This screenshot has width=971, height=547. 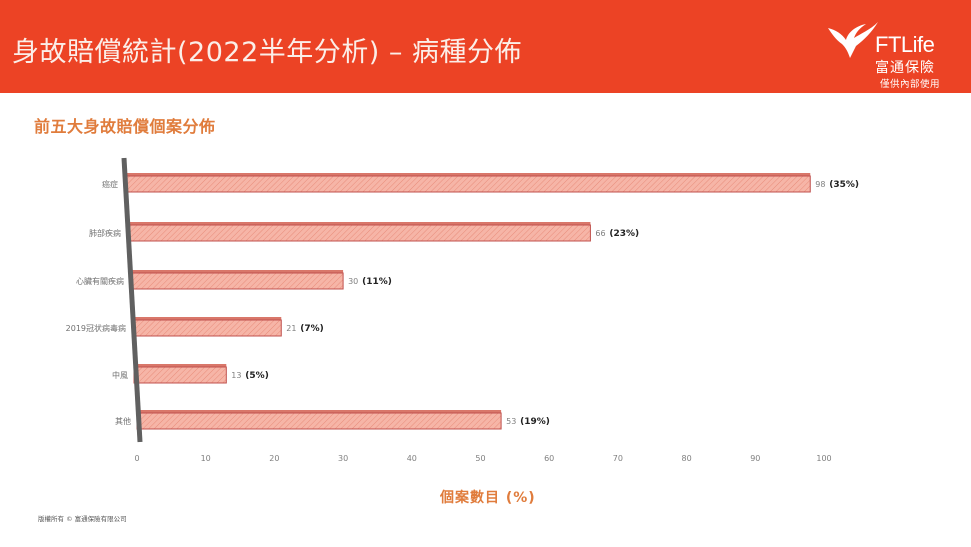 What do you see at coordinates (353, 281) in the screenshot?
I see `value-label: 30` at bounding box center [353, 281].